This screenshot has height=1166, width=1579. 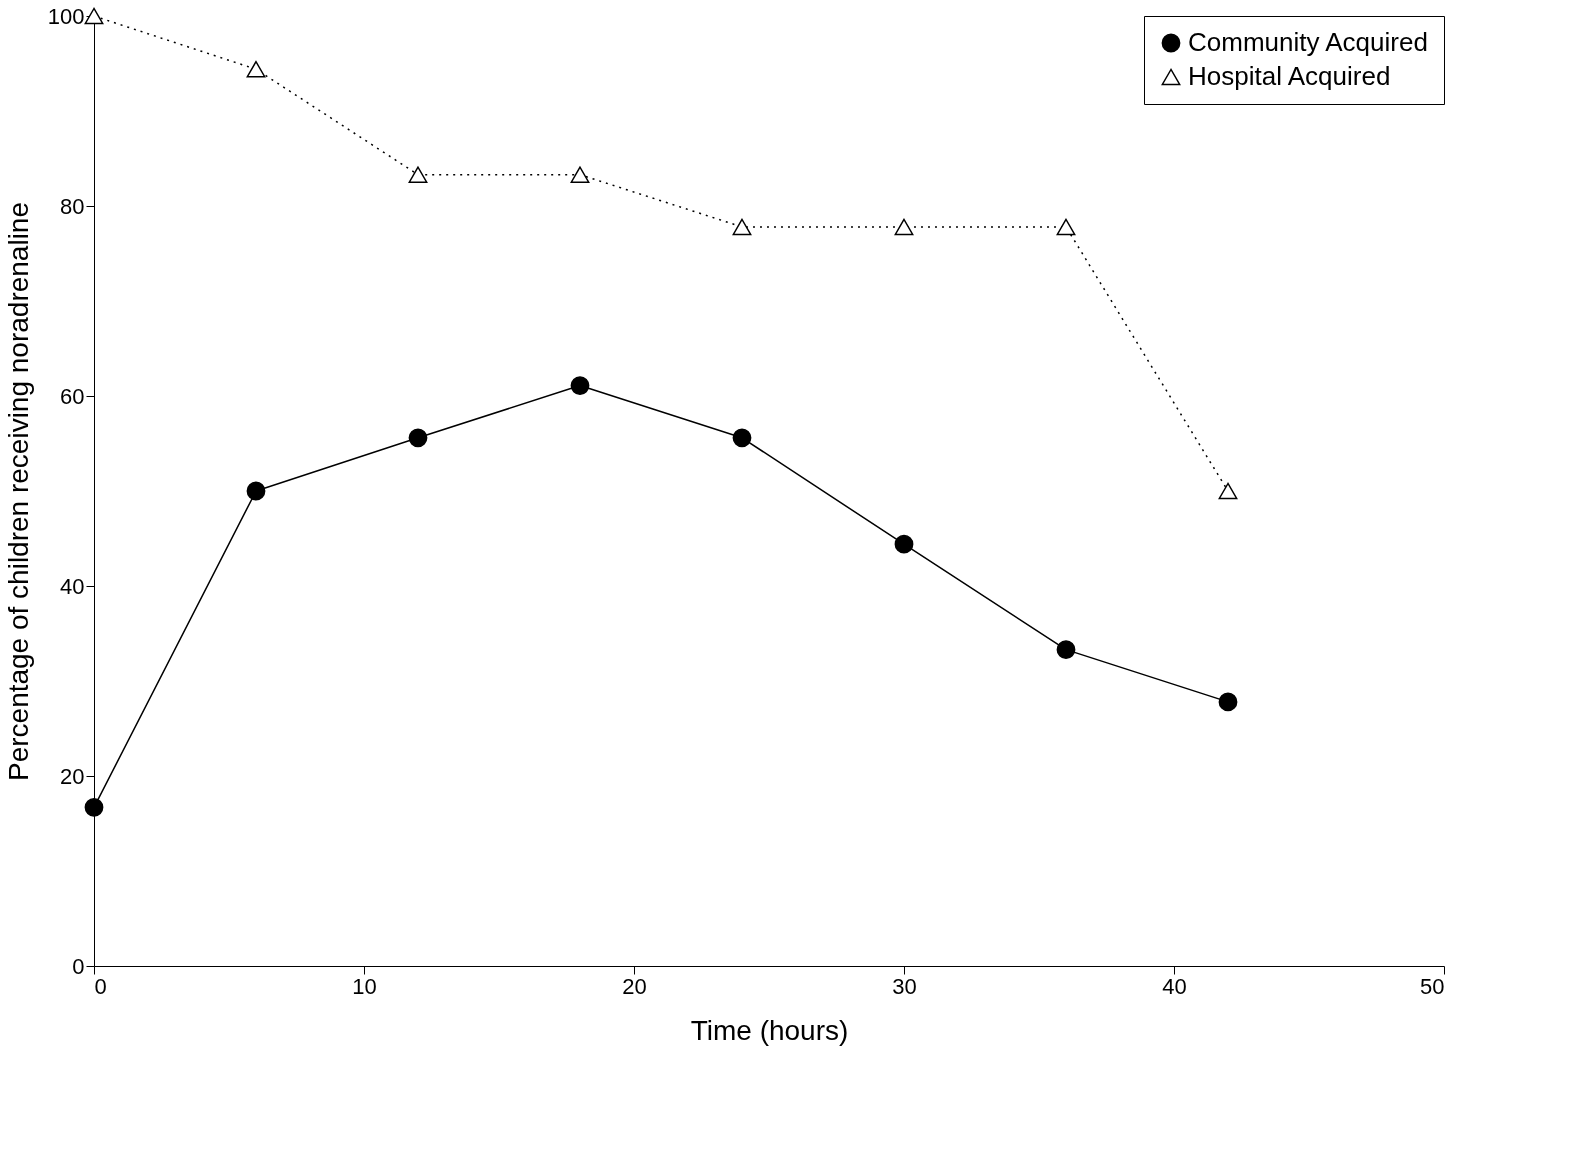 I want to click on x-tick-label: 40, so click(x=1174, y=986).